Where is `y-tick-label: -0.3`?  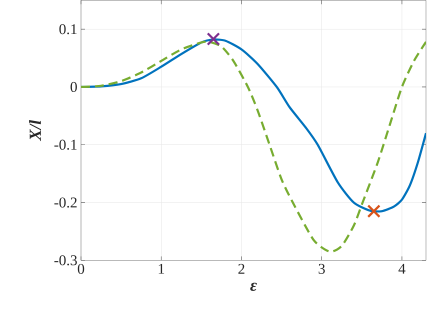 y-tick-label: -0.3 is located at coordinates (65, 260).